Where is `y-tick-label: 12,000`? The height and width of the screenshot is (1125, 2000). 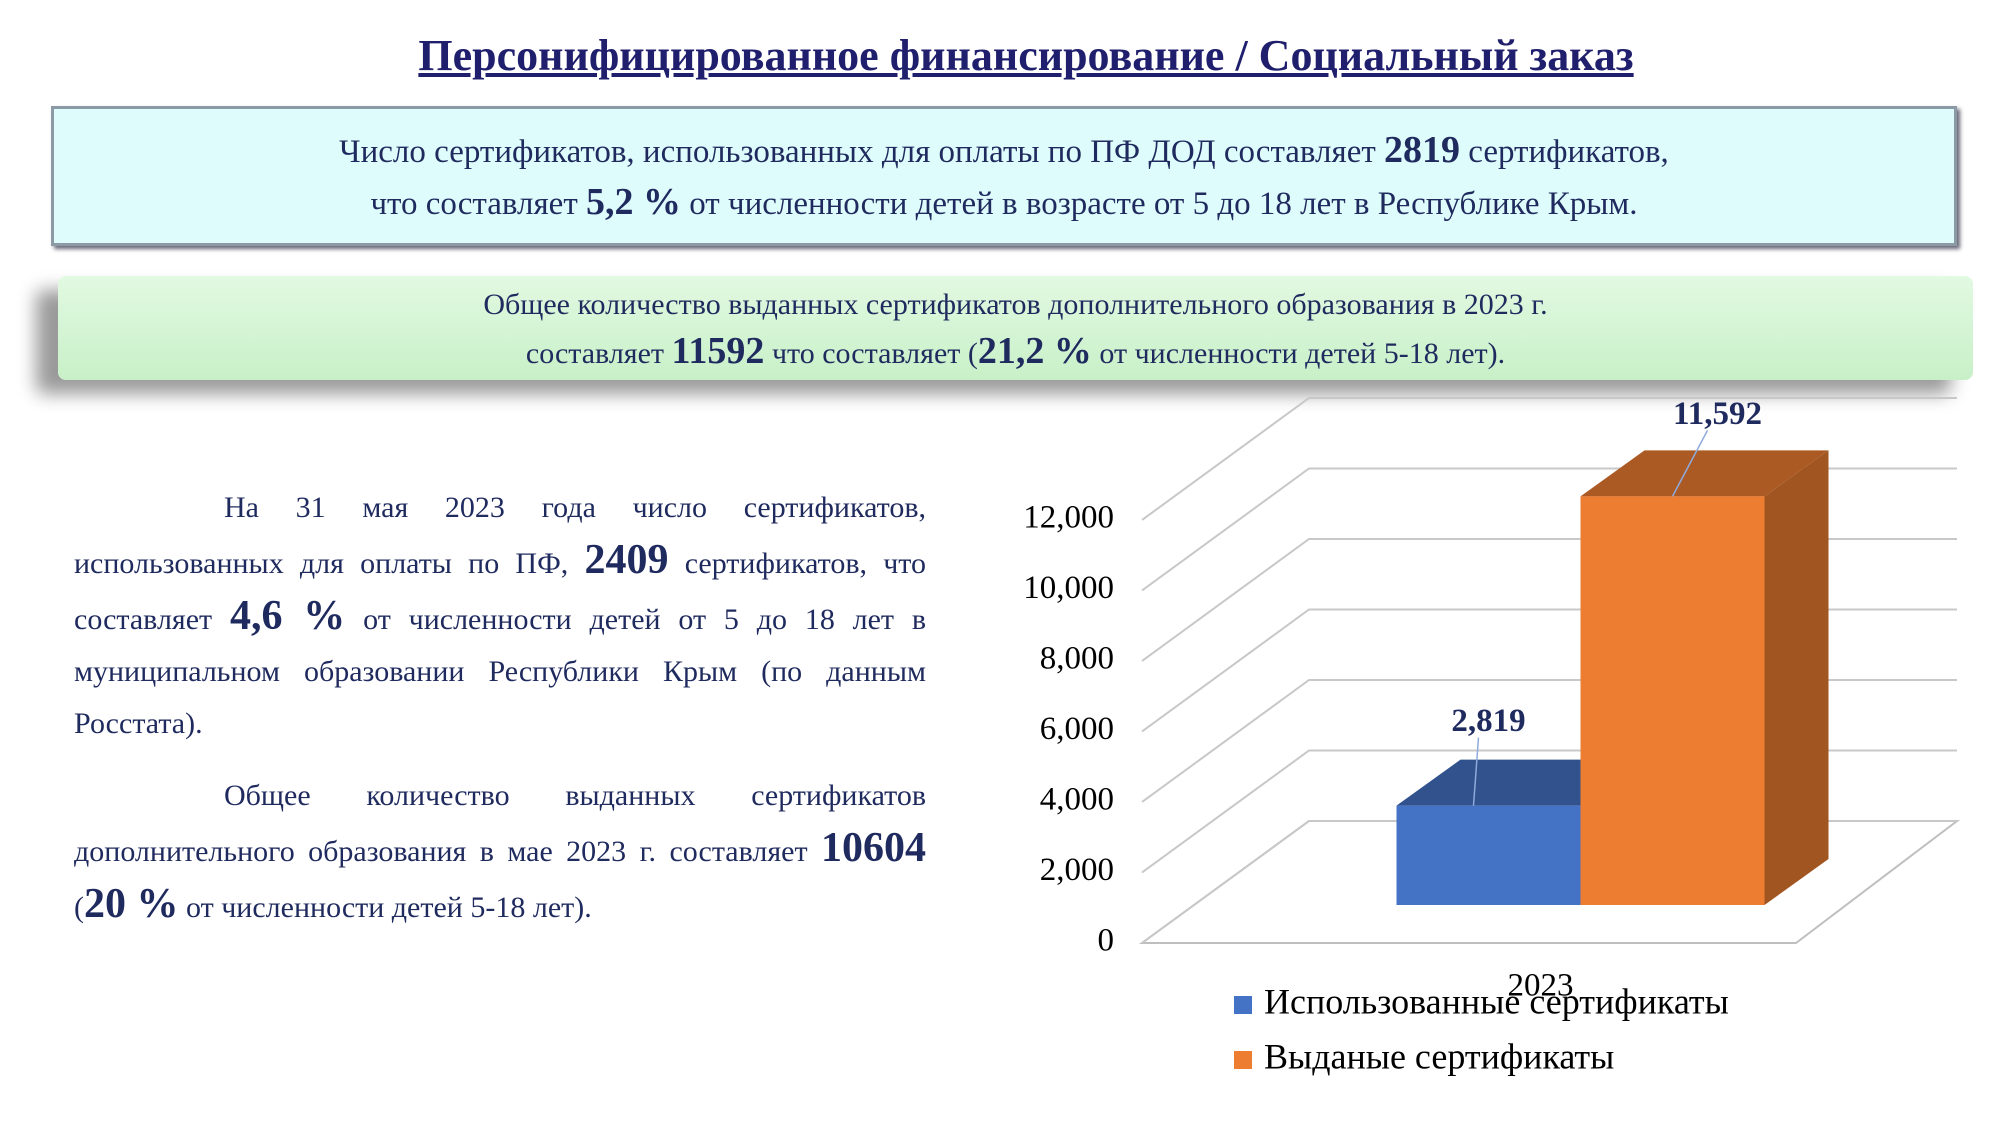 y-tick-label: 12,000 is located at coordinates (1068, 518).